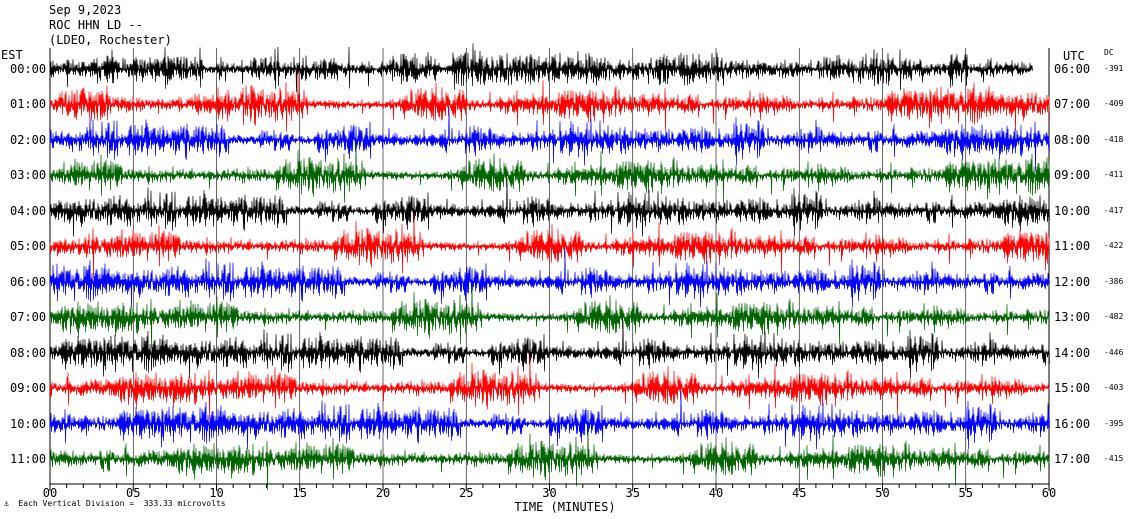  I want to click on utc-hour-label: 16:00, so click(1072, 423).